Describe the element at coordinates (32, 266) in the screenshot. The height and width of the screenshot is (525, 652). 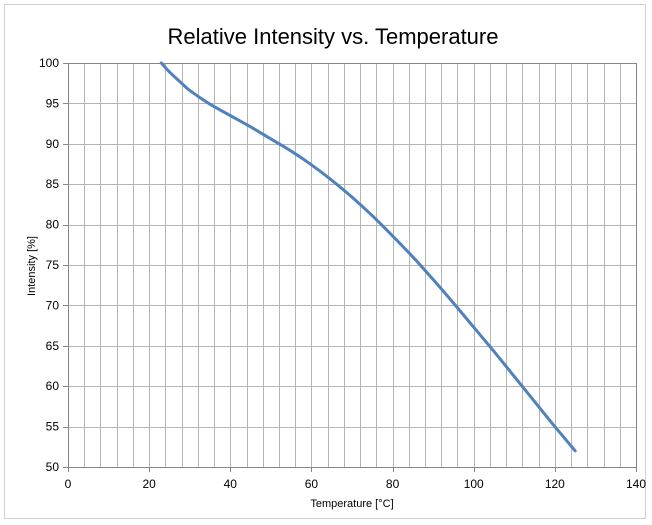
I see `y-axis-label: Intensity [%]` at that location.